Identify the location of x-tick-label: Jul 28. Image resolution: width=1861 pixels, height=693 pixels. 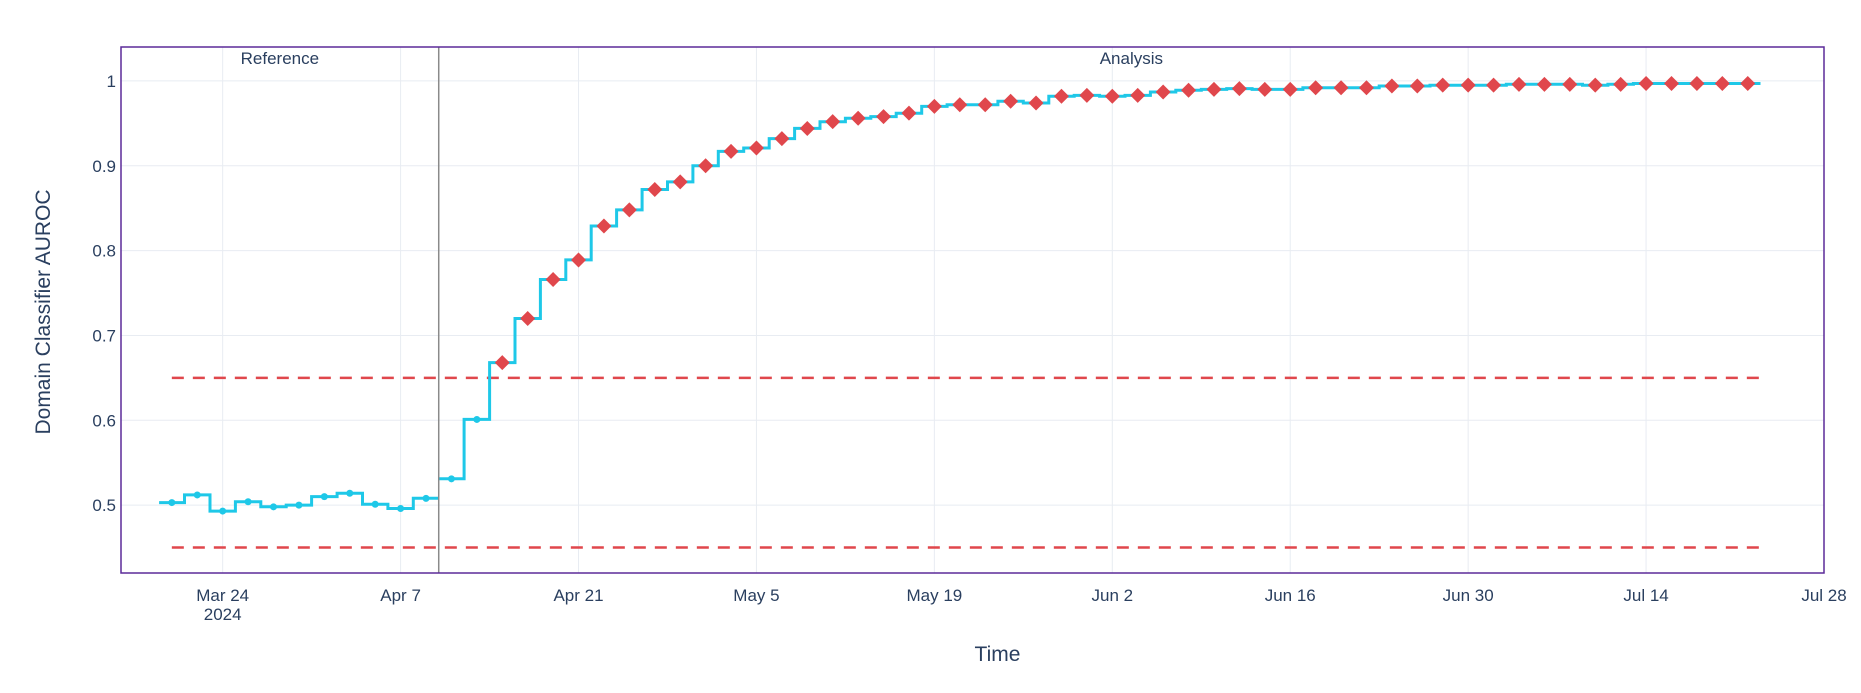
(1823, 595).